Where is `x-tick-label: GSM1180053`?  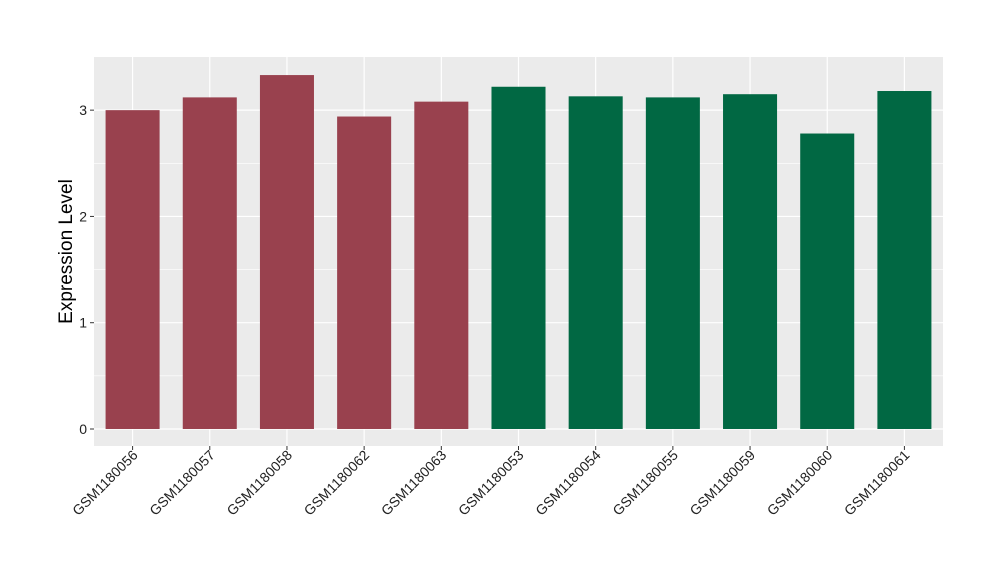
x-tick-label: GSM1180053 is located at coordinates (491, 483).